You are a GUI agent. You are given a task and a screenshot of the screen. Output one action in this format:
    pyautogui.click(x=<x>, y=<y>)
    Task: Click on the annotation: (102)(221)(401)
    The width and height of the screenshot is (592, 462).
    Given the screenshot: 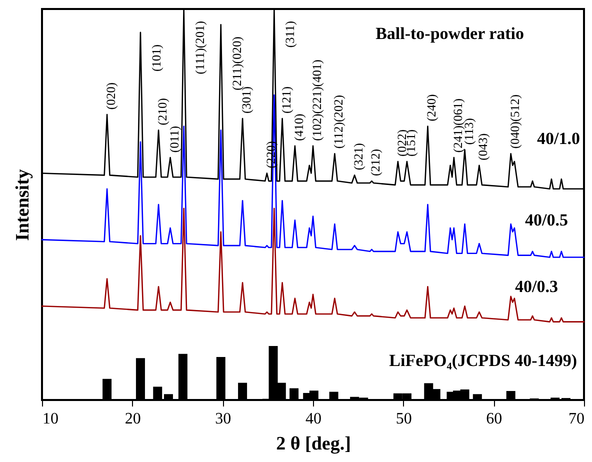 What is the action you would take?
    pyautogui.click(x=317, y=100)
    